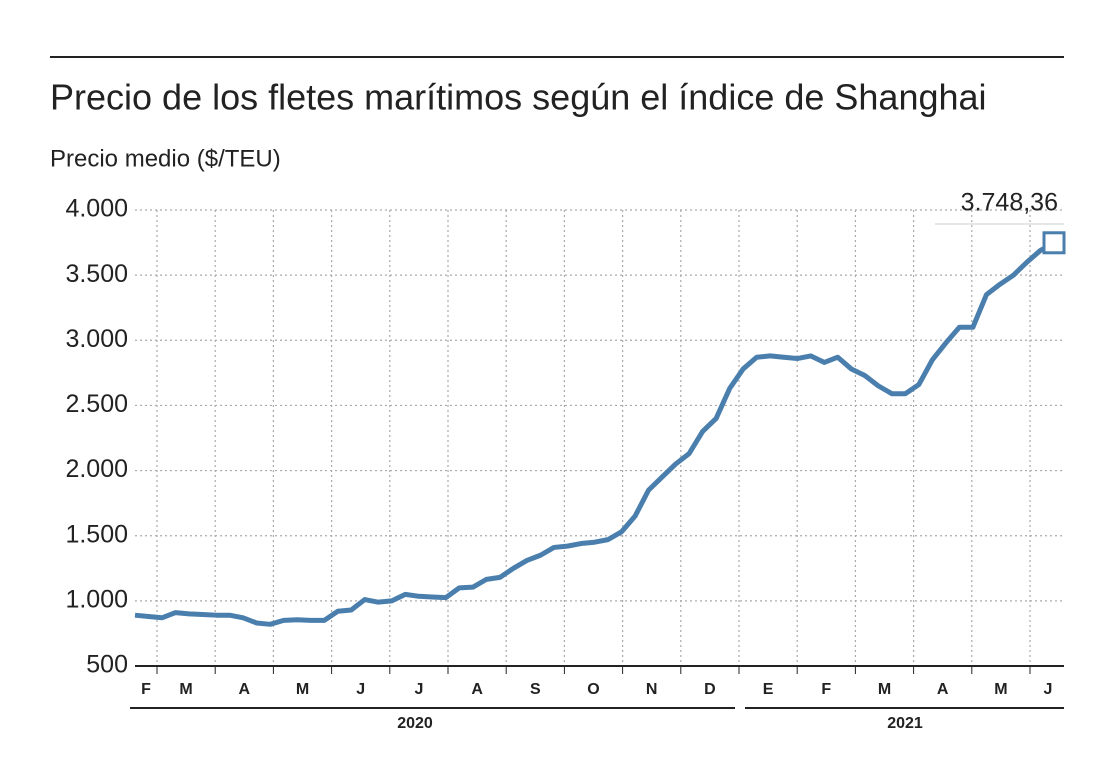  What do you see at coordinates (96, 404) in the screenshot?
I see `y-tick-label: 2.500` at bounding box center [96, 404].